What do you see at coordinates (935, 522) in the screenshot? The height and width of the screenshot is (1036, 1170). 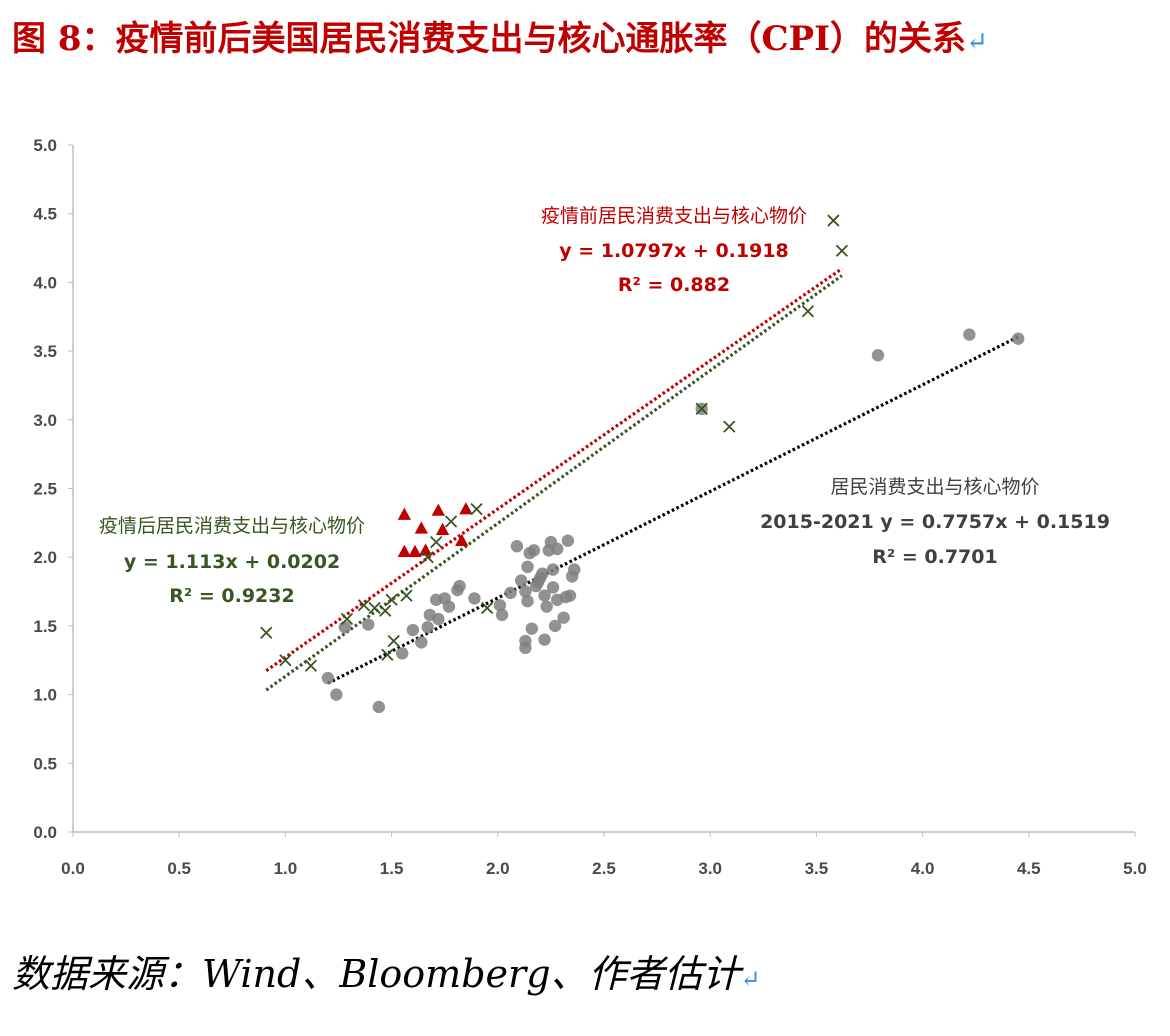 I see `annotation-all-line2: 2015-2021 y = 0.7757x + 0.1519` at bounding box center [935, 522].